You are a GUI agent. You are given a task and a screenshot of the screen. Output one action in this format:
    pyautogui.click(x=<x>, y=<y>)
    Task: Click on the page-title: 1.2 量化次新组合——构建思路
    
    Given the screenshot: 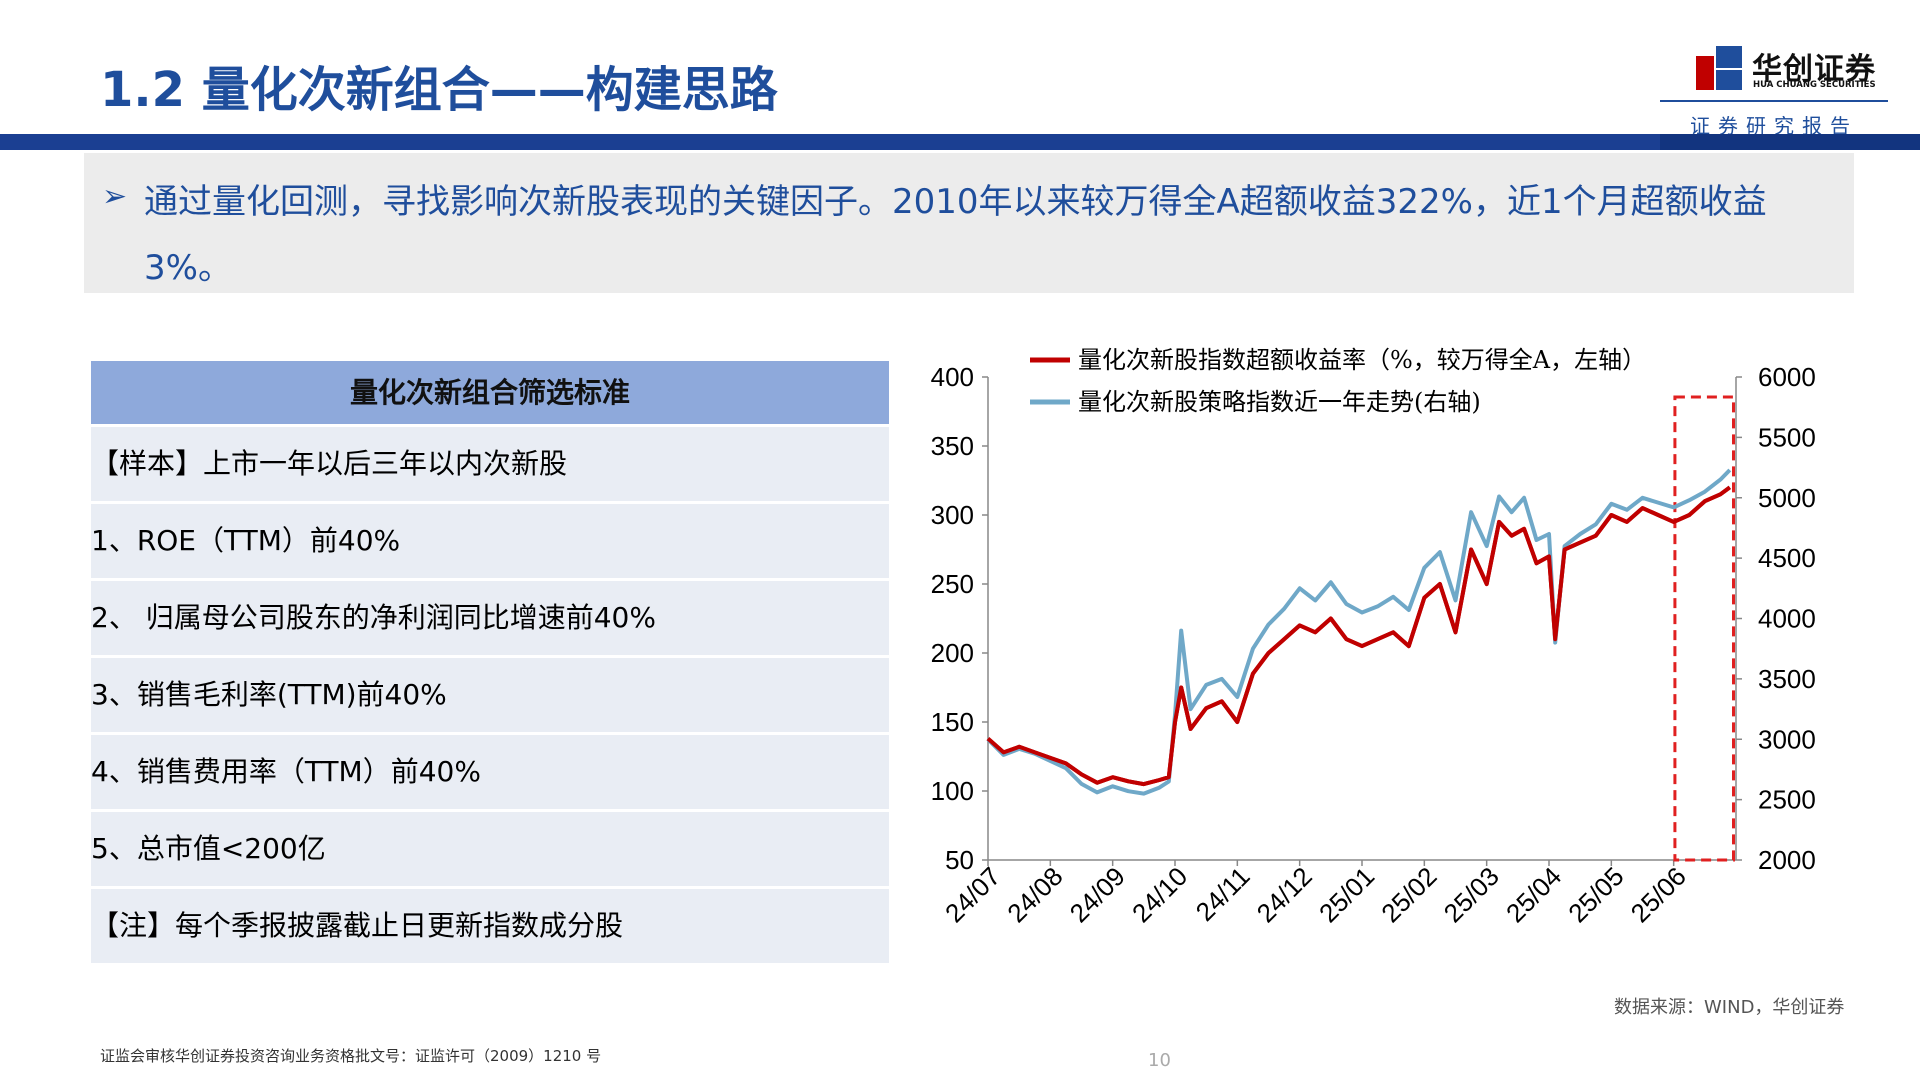 What is the action you would take?
    pyautogui.click(x=439, y=90)
    